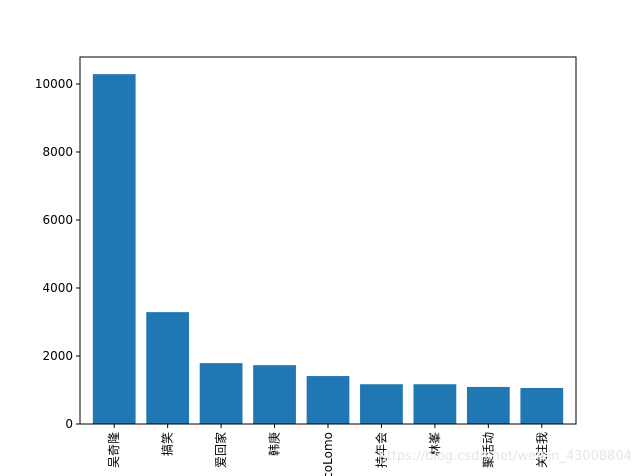 Image resolution: width=640 pixels, height=476 pixels. I want to click on x-tick-label: 聚活动, so click(488, 450).